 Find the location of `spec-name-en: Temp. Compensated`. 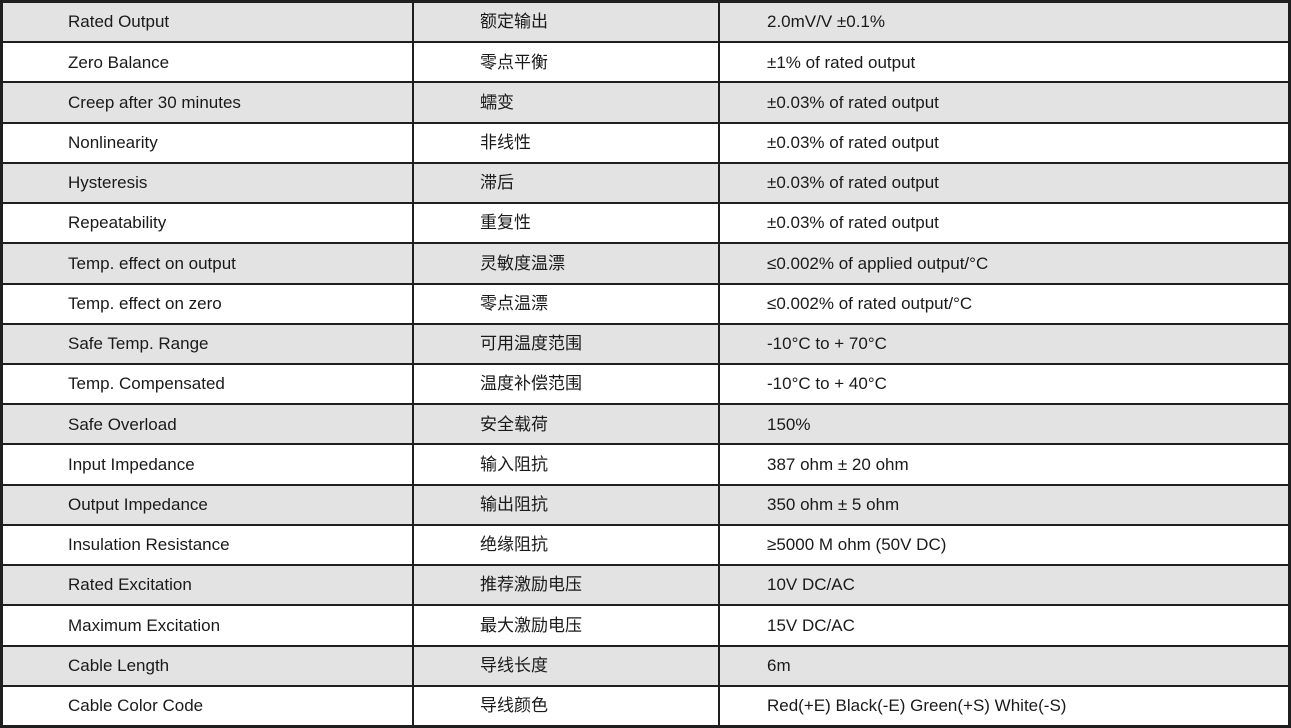

spec-name-en: Temp. Compensated is located at coordinates (208, 384).